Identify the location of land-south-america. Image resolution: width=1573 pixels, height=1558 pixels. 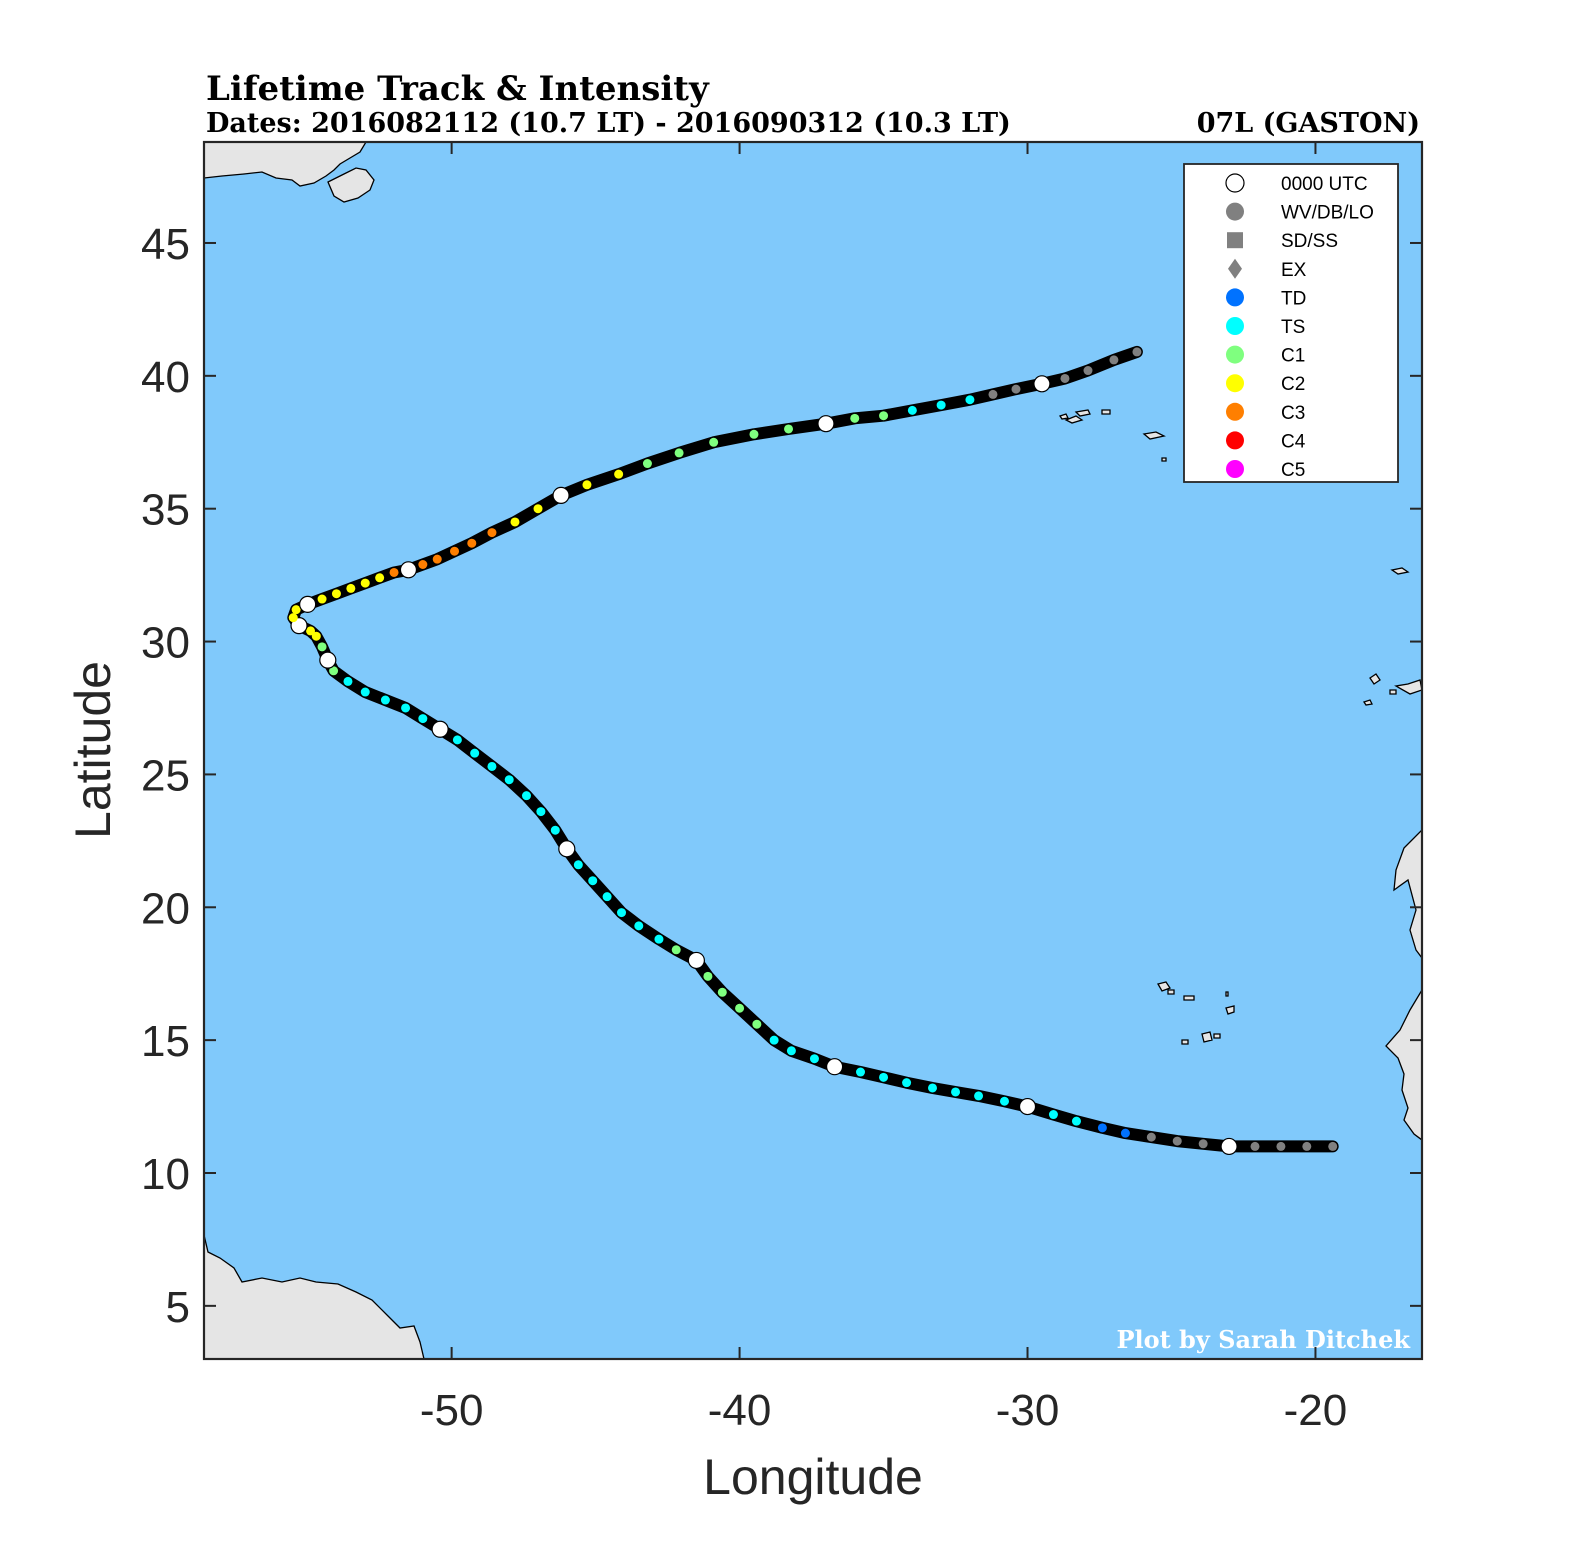
(314, 1296).